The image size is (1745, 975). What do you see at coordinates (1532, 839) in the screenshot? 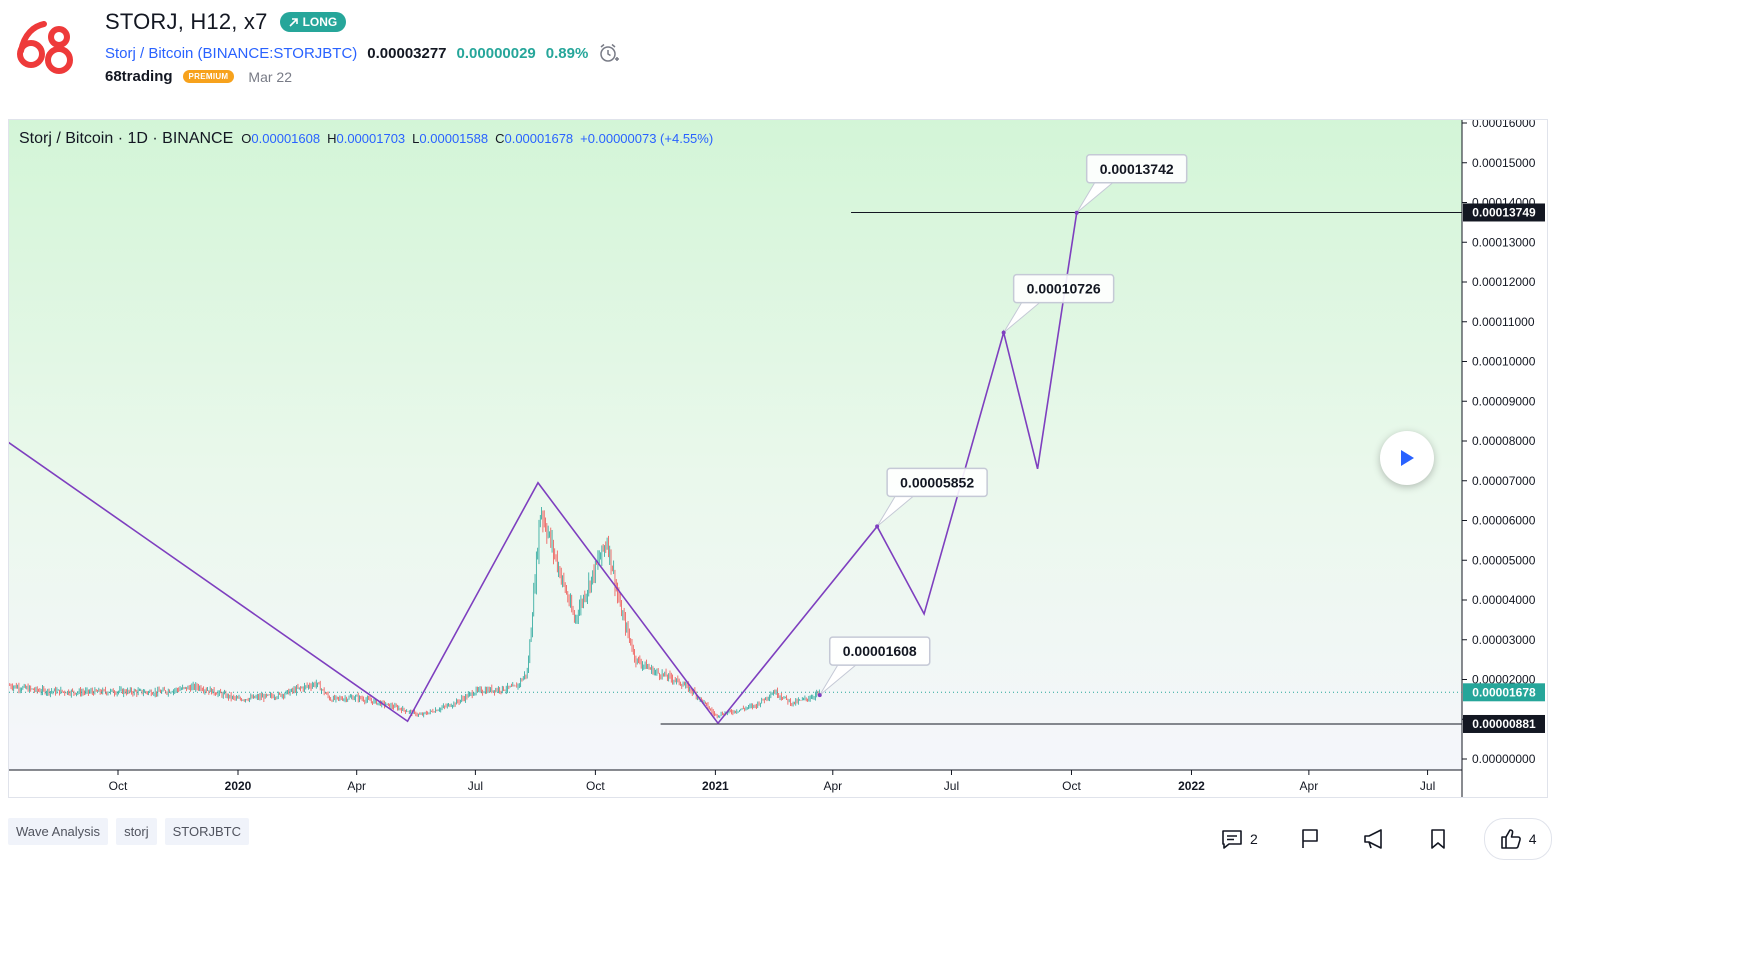
I see `likes-count: 4` at bounding box center [1532, 839].